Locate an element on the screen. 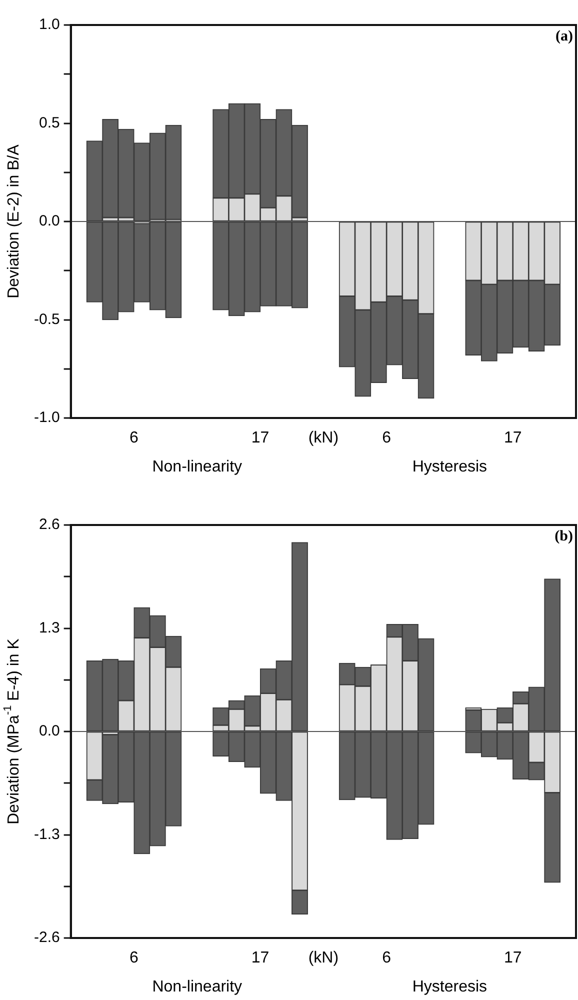 This screenshot has width=578, height=1000. y-tick-label: 0.5 is located at coordinates (49, 123).